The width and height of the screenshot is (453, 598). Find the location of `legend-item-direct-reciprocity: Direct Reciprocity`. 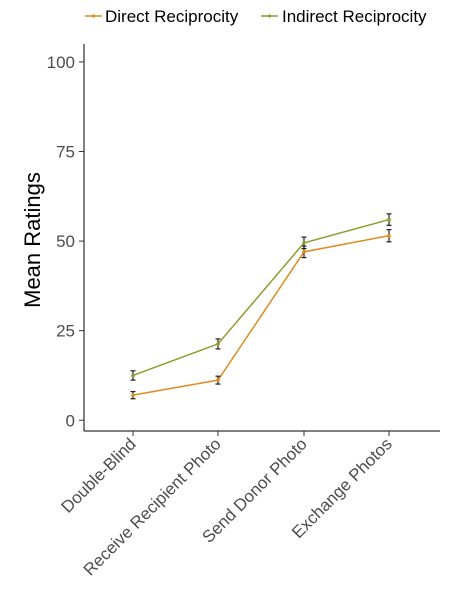

legend-item-direct-reciprocity: Direct Reciprocity is located at coordinates (162, 16).